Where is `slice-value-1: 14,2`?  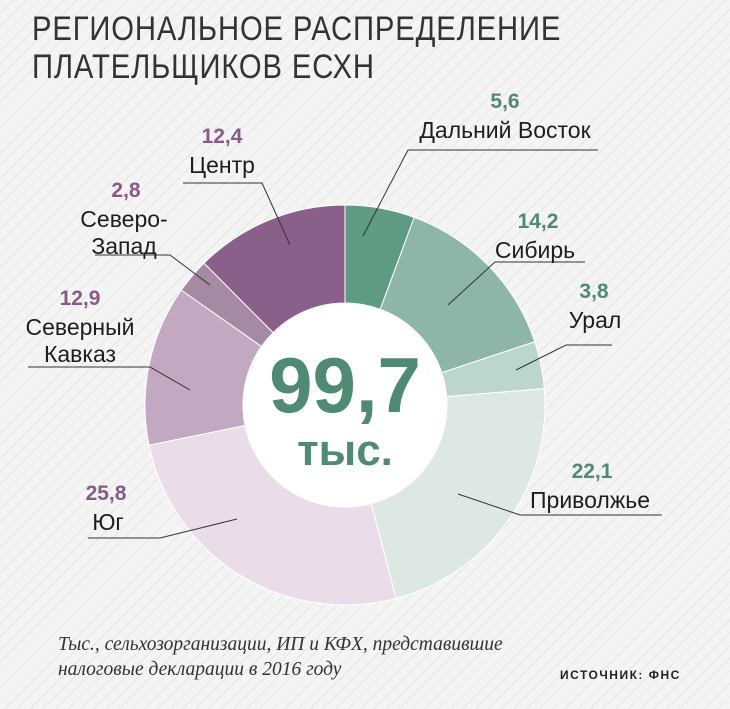
slice-value-1: 14,2 is located at coordinates (538, 221).